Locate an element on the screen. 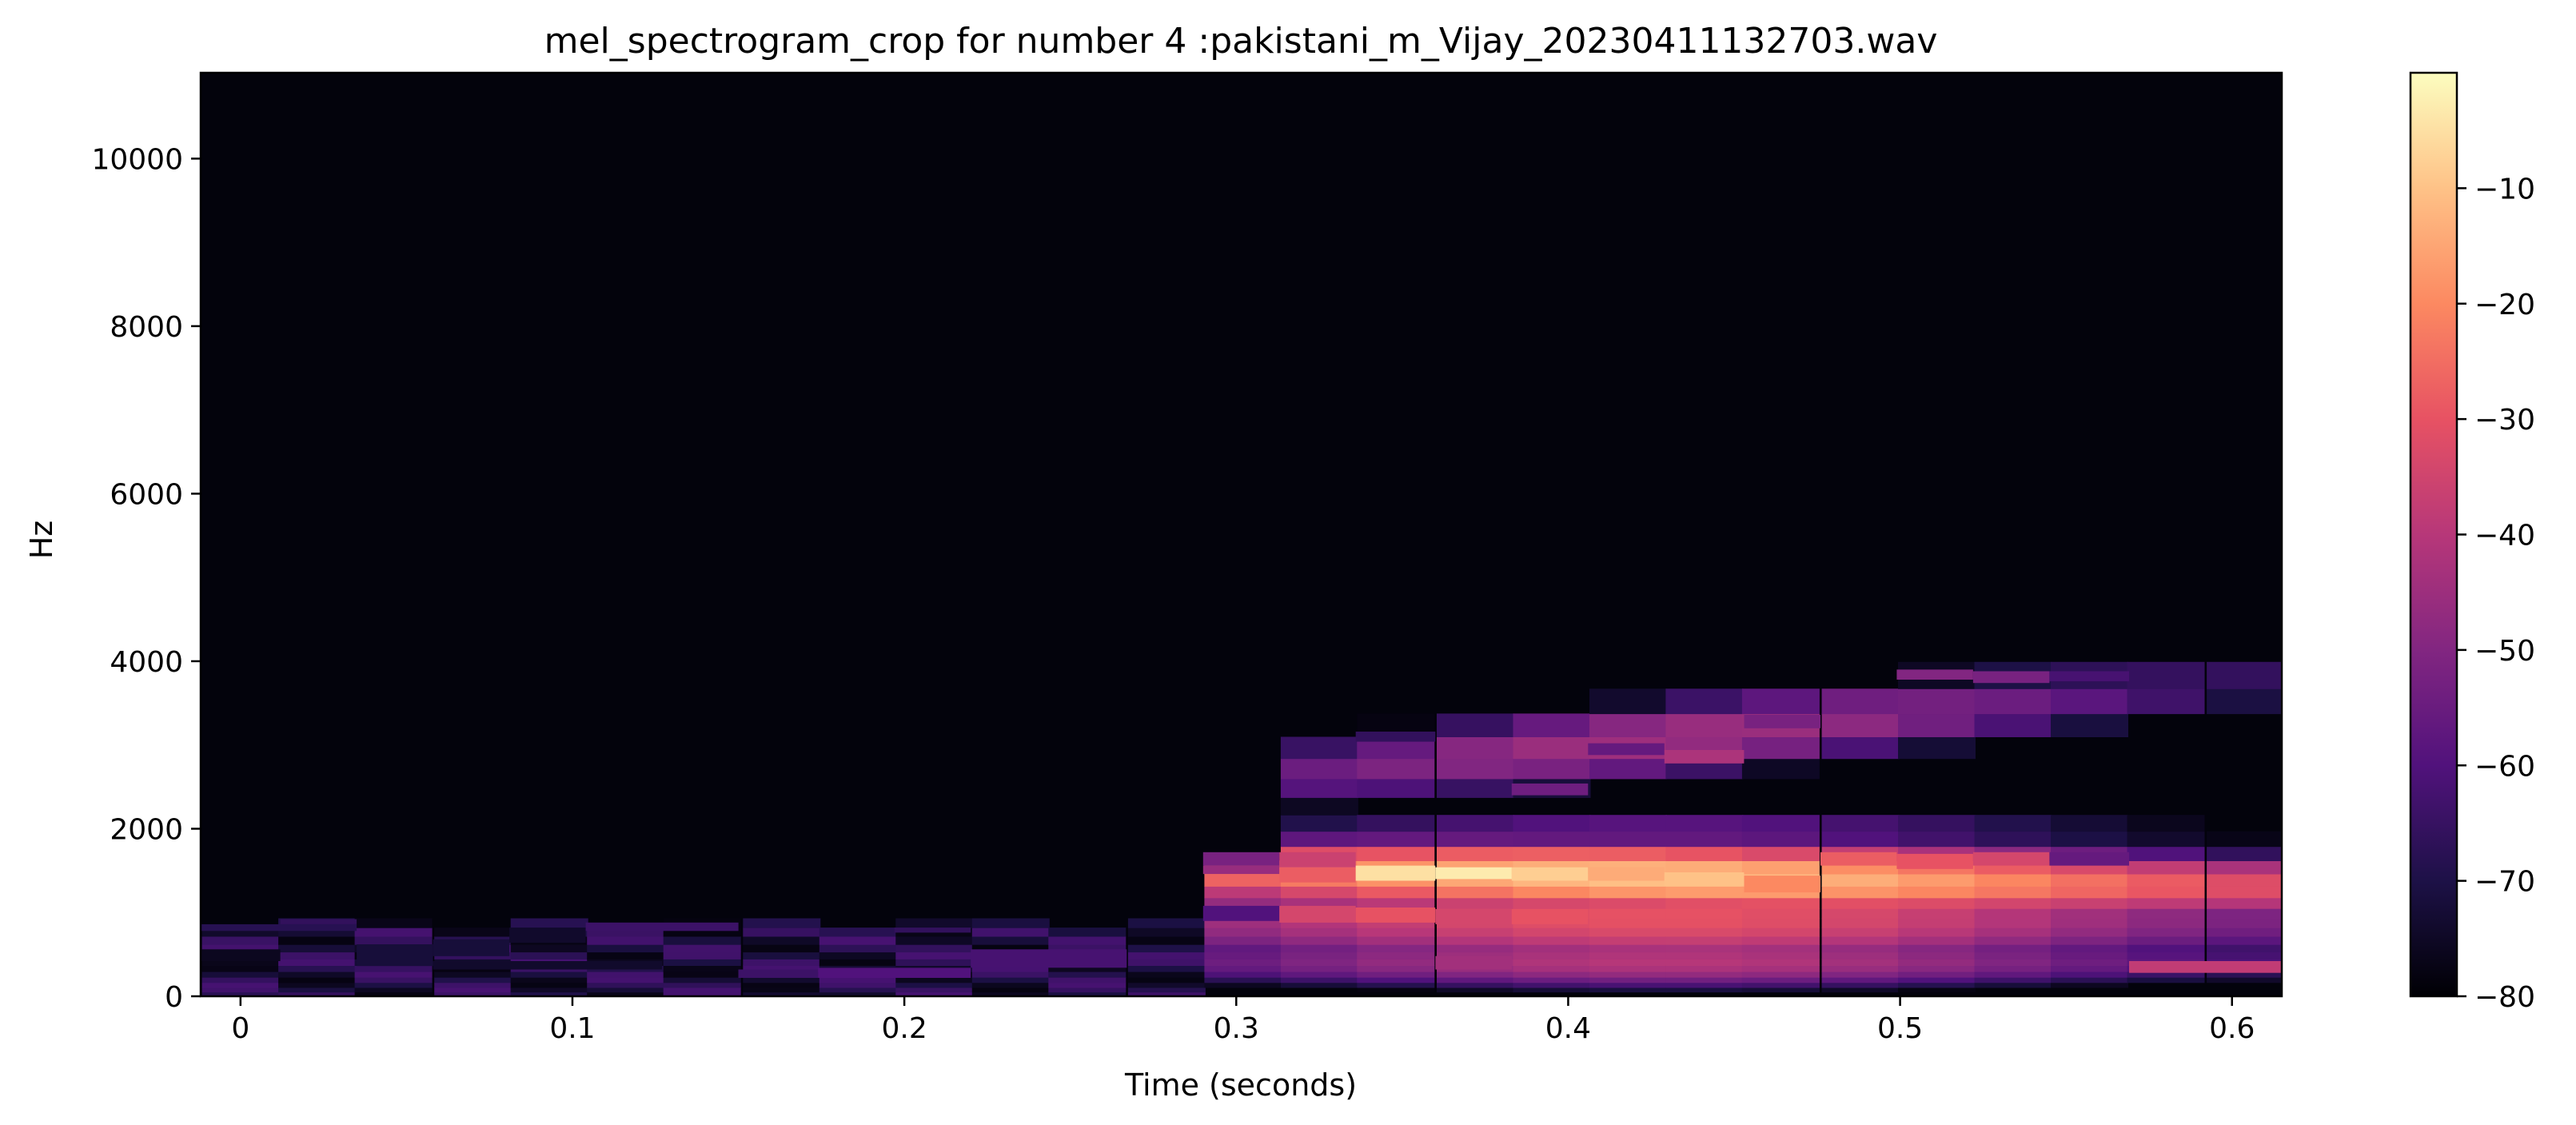 The image size is (2576, 1125). colorbar-tick-label: −40 is located at coordinates (2504, 536).